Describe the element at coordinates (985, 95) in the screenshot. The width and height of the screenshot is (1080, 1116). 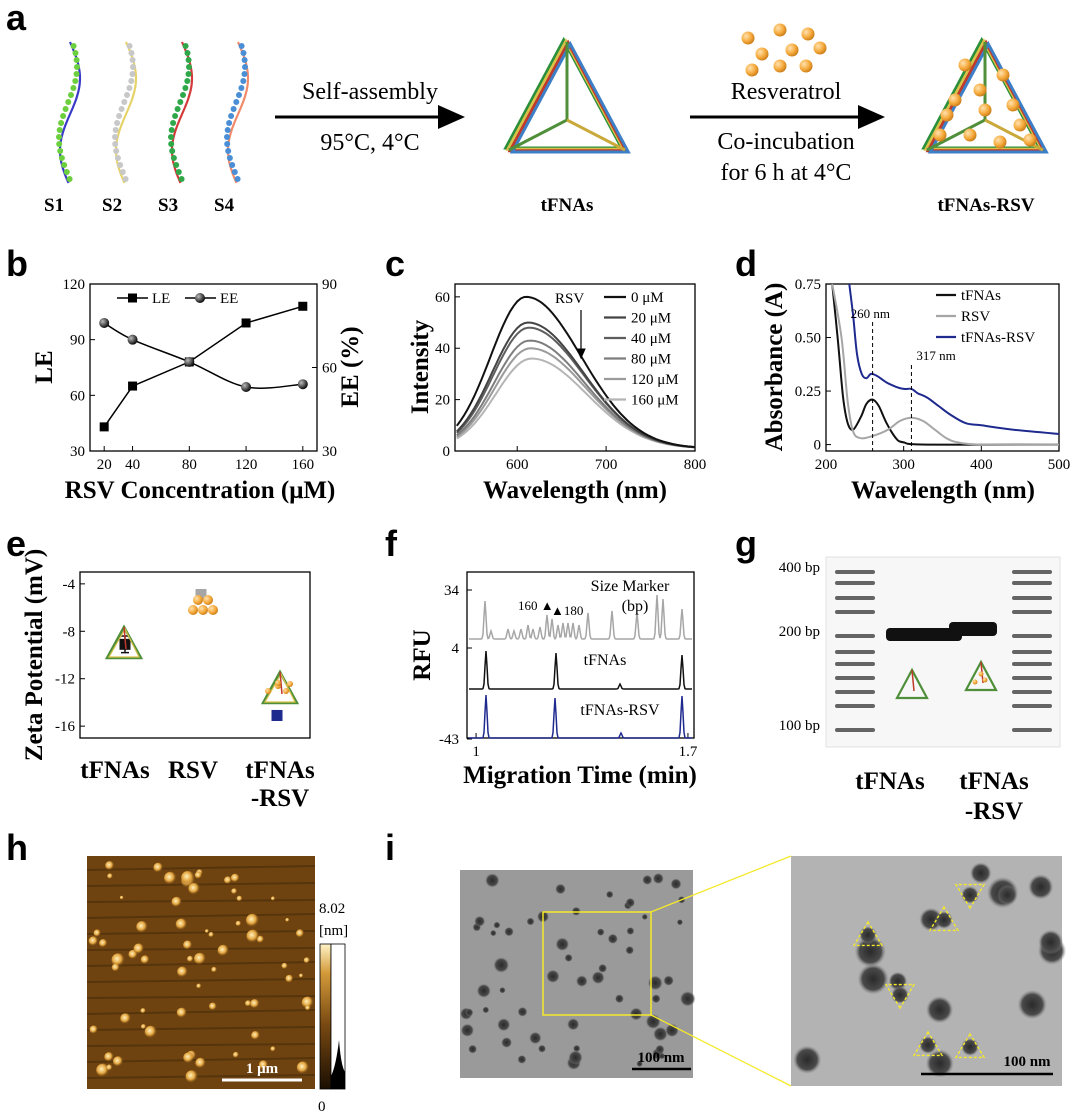
I see `tfnas-rsv-tetrahedron-graphic` at that location.